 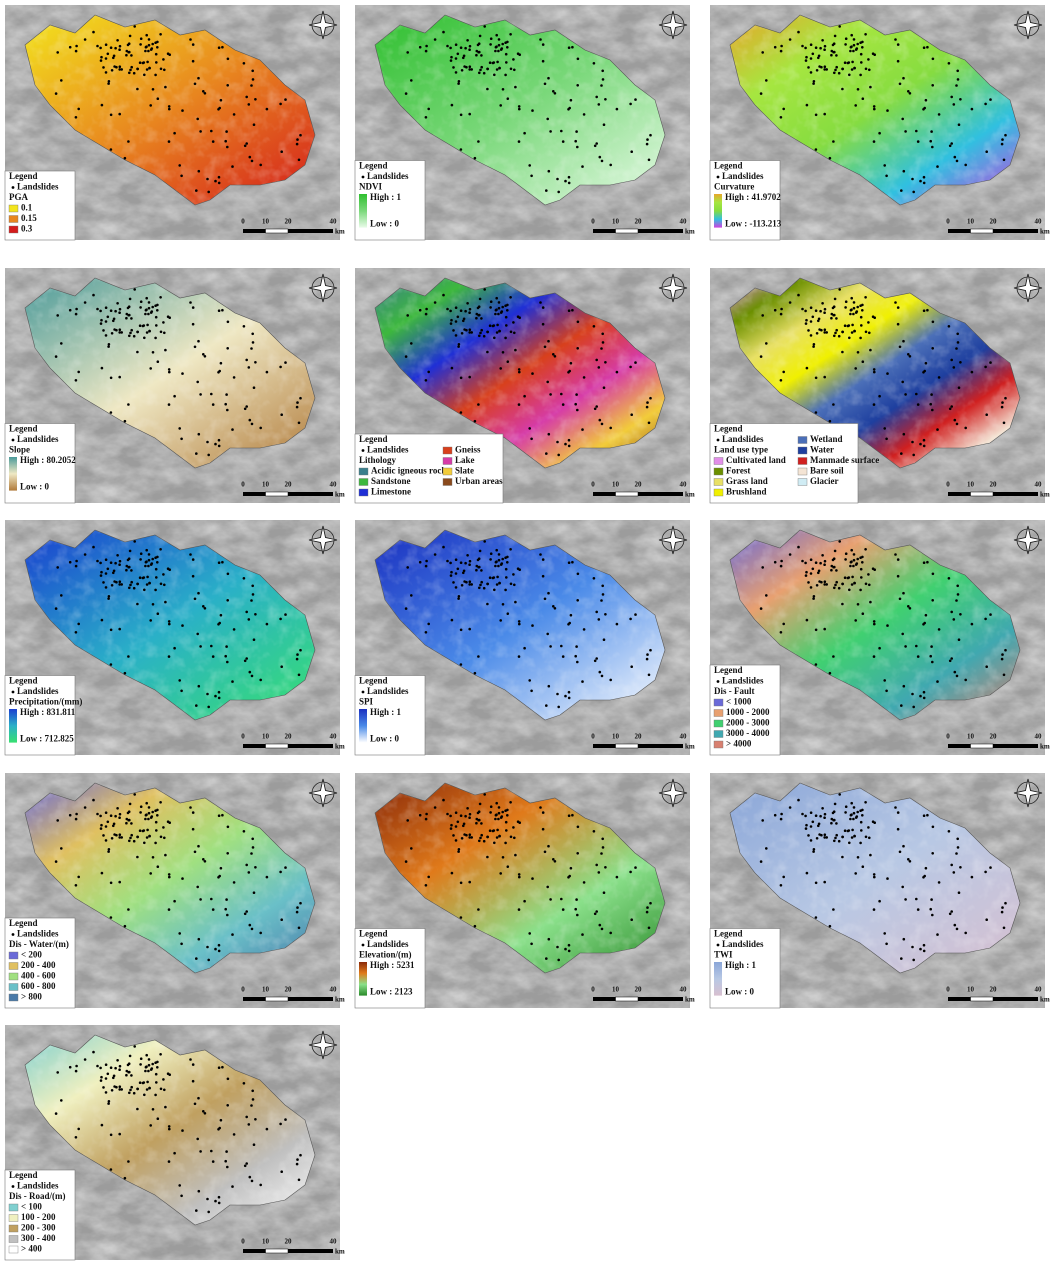 I want to click on scale-label: 40, so click(x=334, y=222).